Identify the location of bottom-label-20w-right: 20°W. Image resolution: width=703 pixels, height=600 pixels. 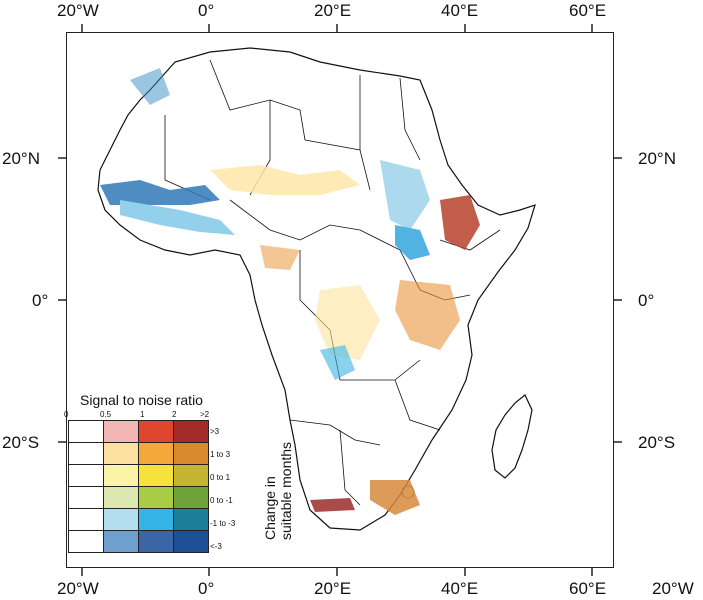
(673, 588).